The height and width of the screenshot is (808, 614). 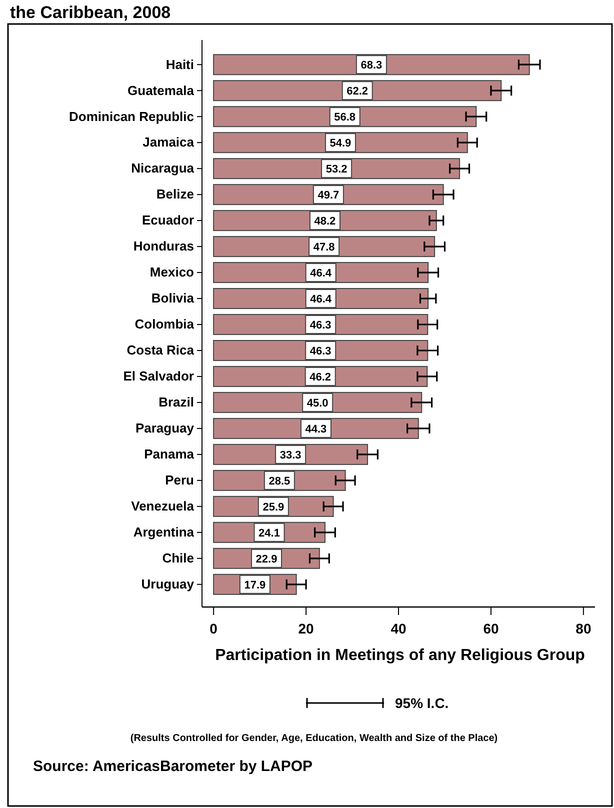 What do you see at coordinates (269, 533) in the screenshot?
I see `data-label: 24.1` at bounding box center [269, 533].